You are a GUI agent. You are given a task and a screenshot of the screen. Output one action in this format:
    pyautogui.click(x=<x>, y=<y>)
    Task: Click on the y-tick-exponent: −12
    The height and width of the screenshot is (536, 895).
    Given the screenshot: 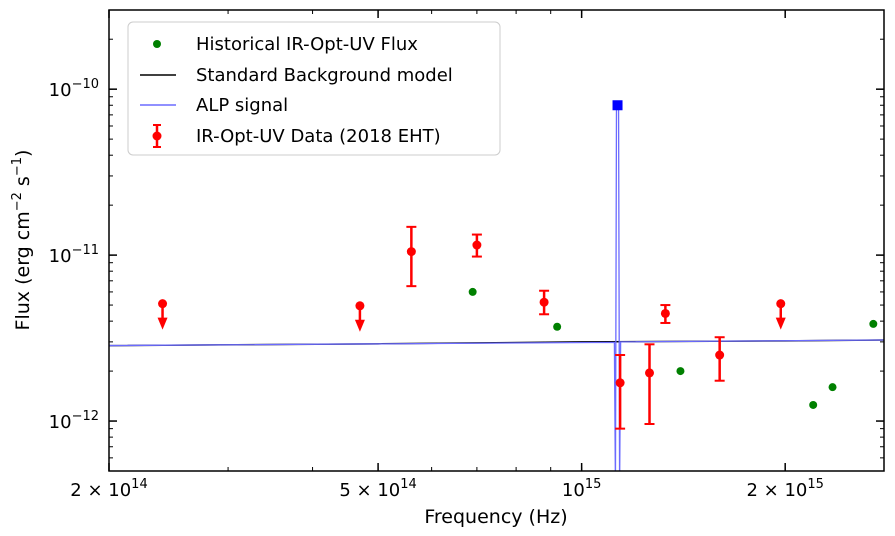 What is the action you would take?
    pyautogui.click(x=85, y=416)
    